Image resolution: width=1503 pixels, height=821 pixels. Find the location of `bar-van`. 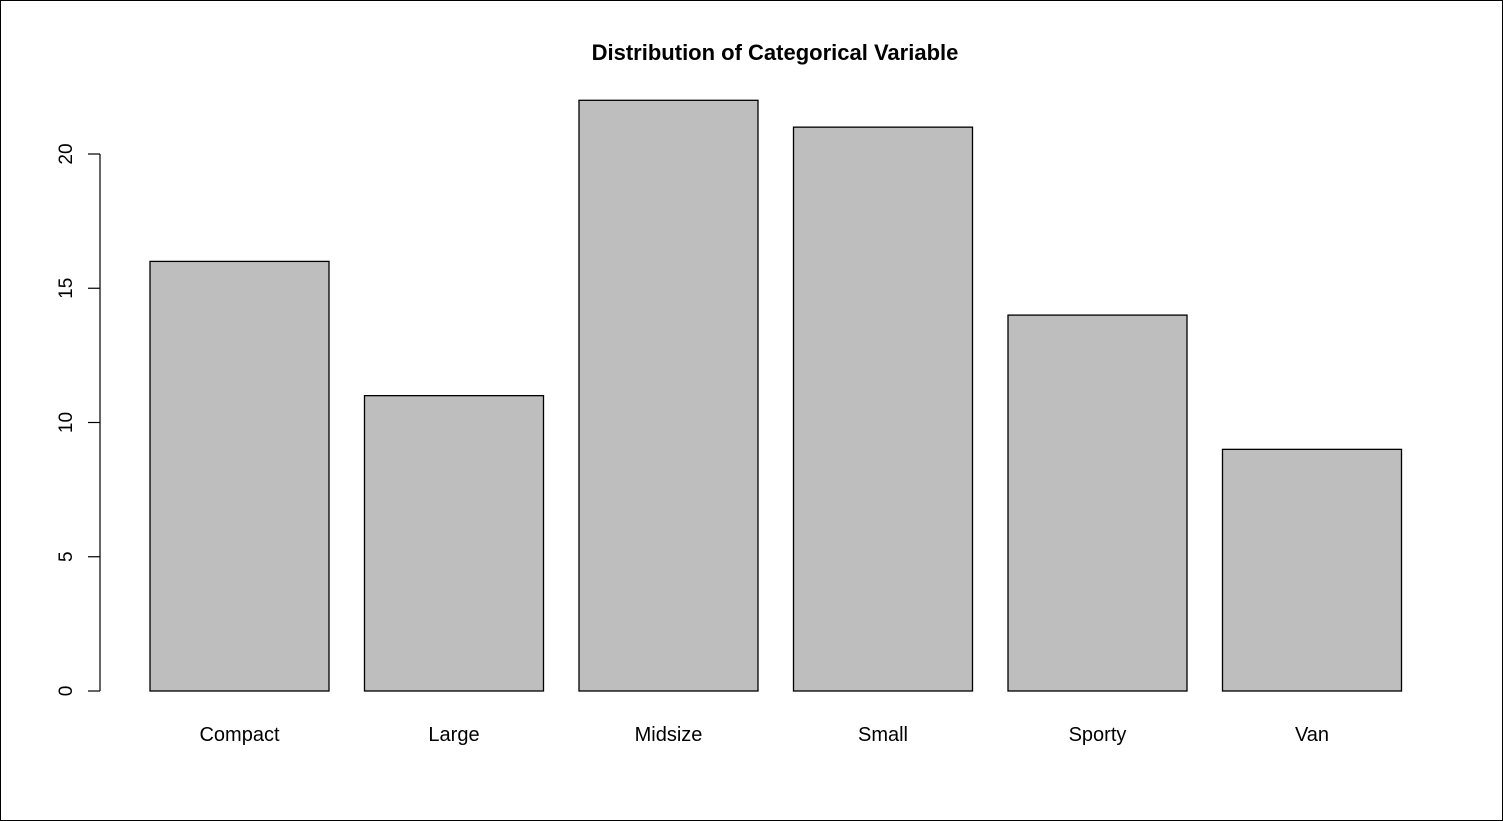

bar-van is located at coordinates (1312, 570).